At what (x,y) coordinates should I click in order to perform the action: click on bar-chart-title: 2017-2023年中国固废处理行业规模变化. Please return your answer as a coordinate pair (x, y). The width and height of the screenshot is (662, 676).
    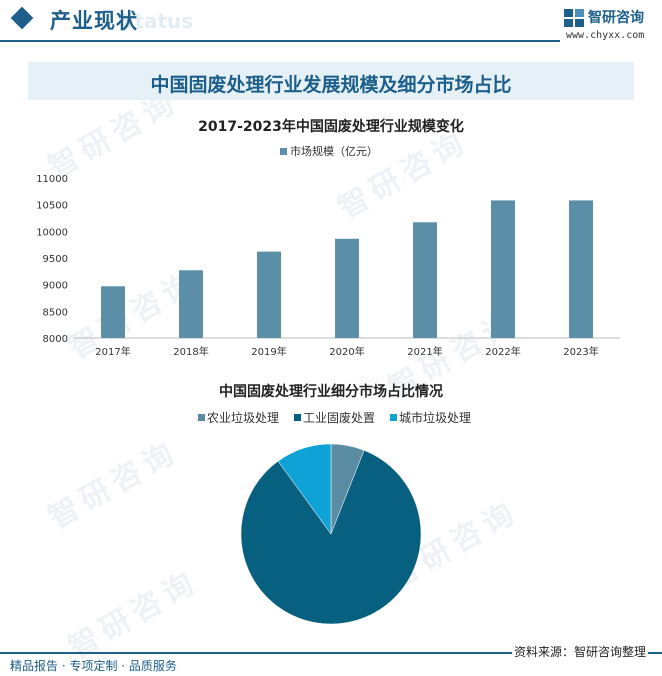
    Looking at the image, I should click on (331, 127).